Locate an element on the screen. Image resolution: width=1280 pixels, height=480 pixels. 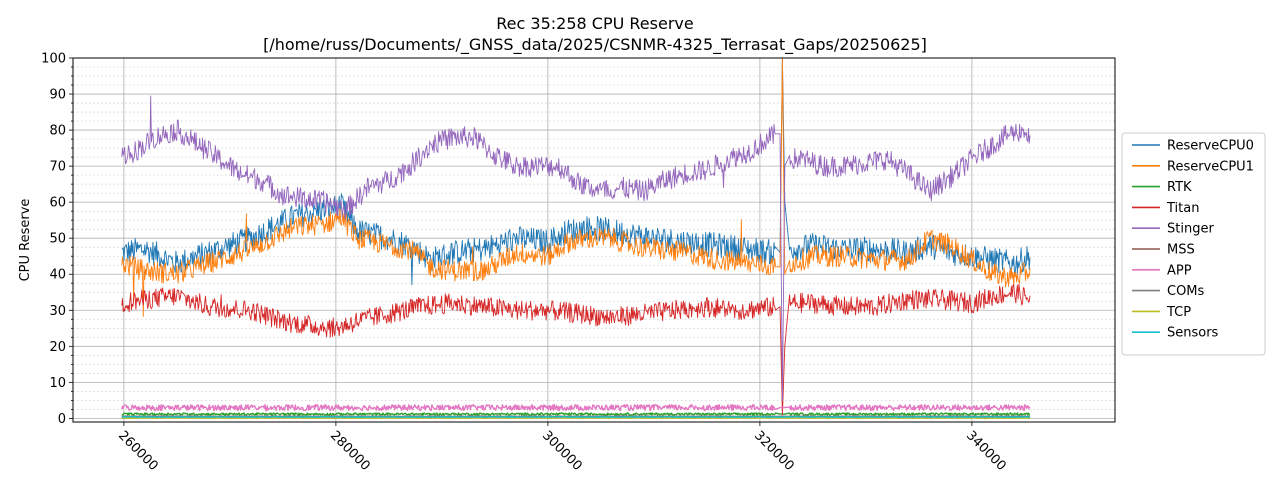
series-line-rtk is located at coordinates (576, 414).